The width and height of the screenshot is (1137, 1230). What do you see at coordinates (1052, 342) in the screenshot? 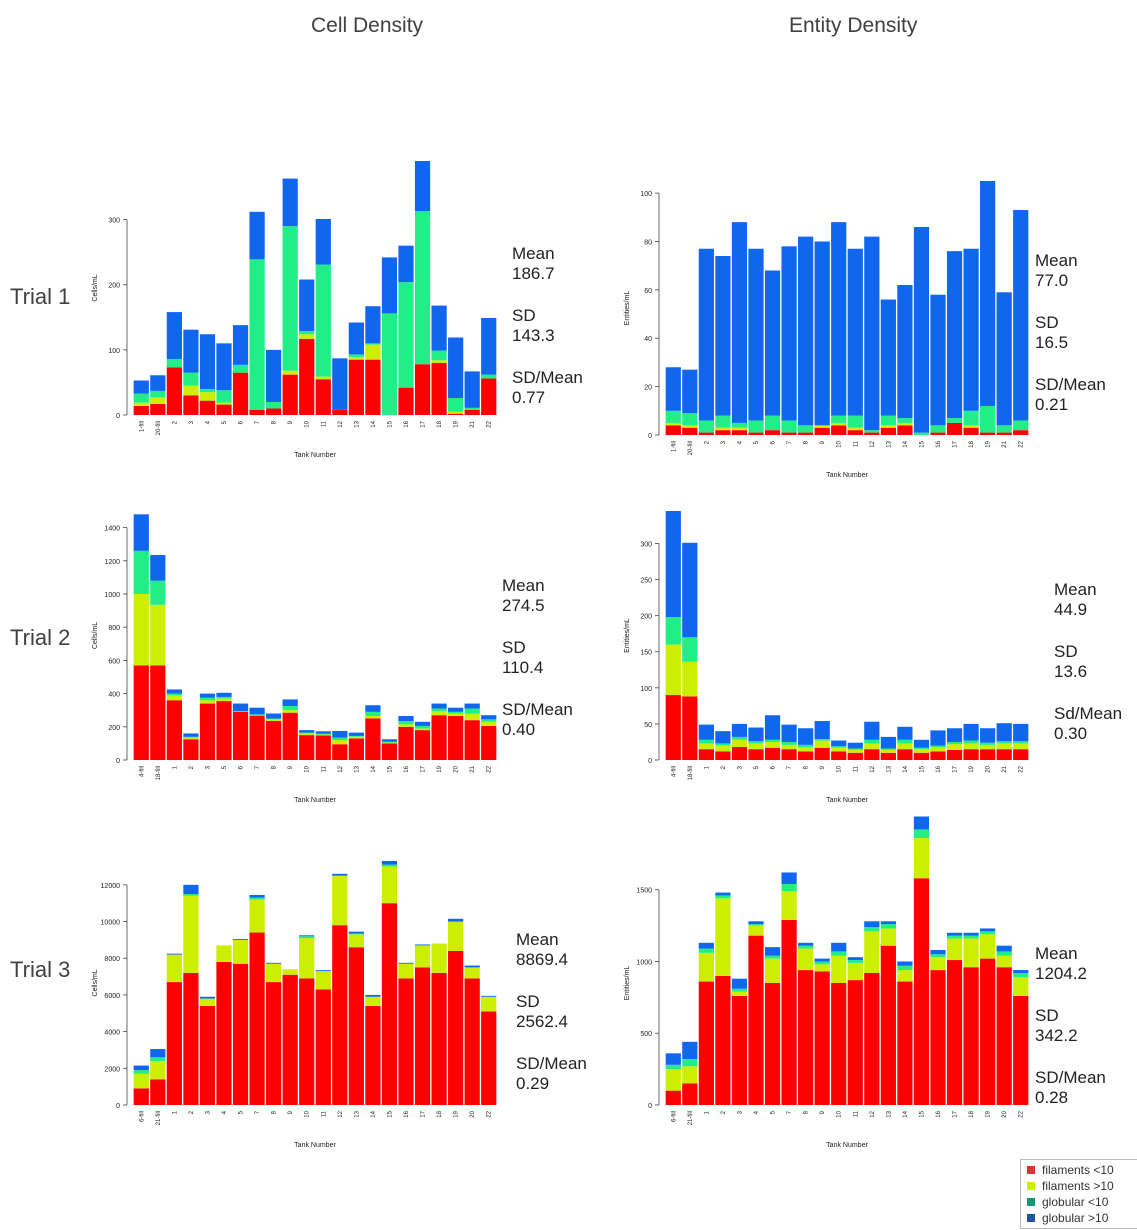
I see `sd-value: 16.5` at bounding box center [1052, 342].